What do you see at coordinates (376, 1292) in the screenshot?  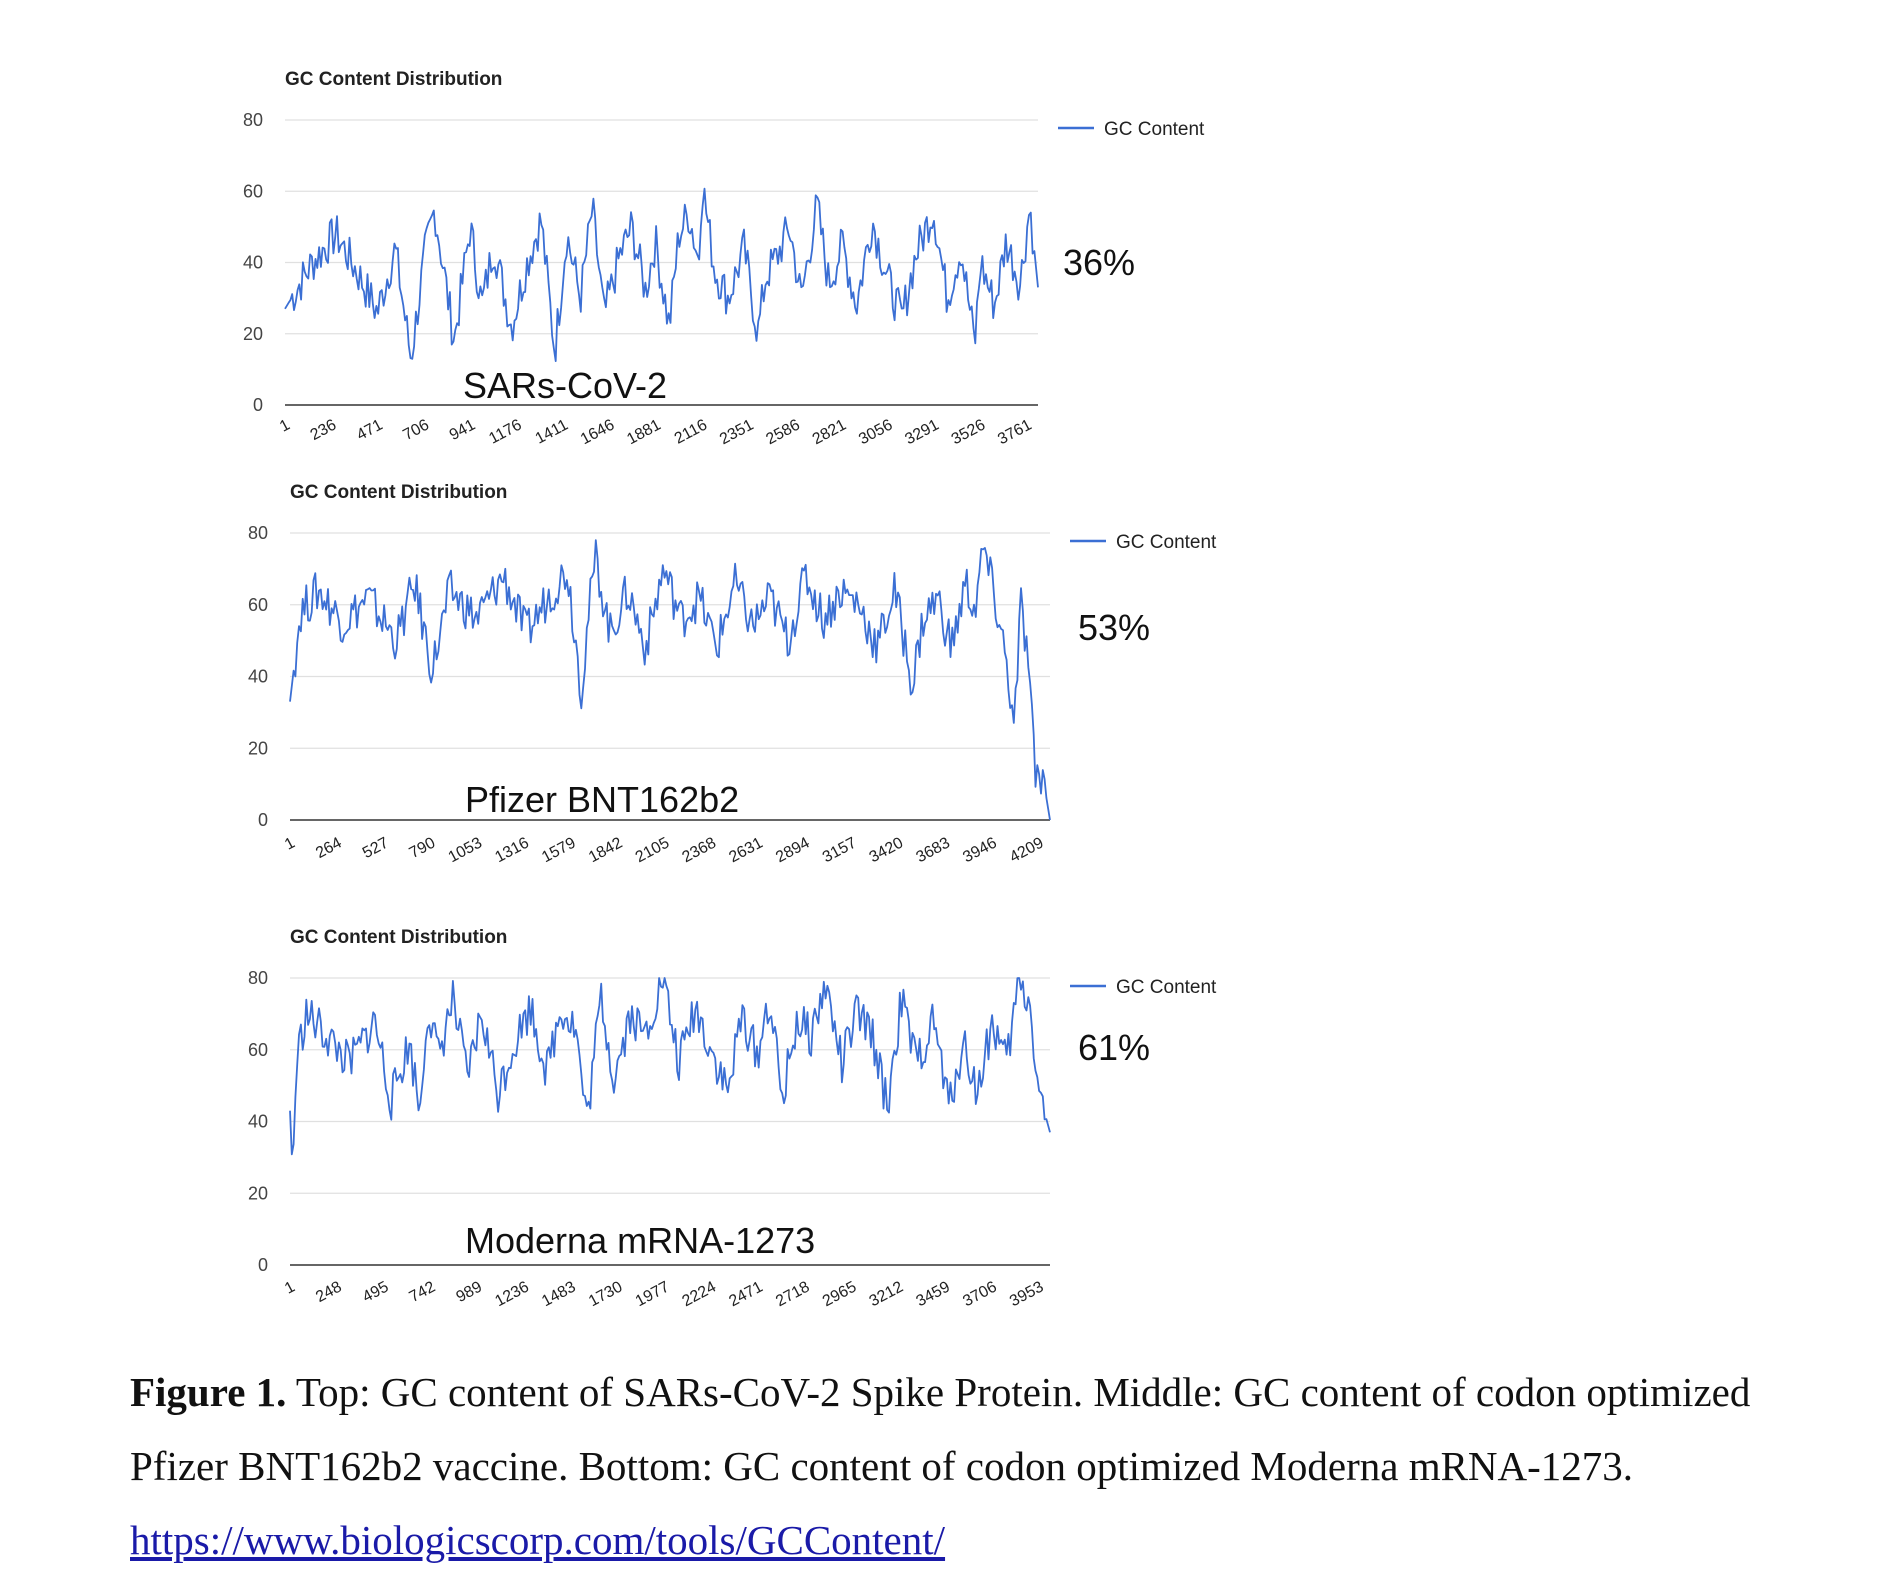 I see `x-tick-label: 495` at bounding box center [376, 1292].